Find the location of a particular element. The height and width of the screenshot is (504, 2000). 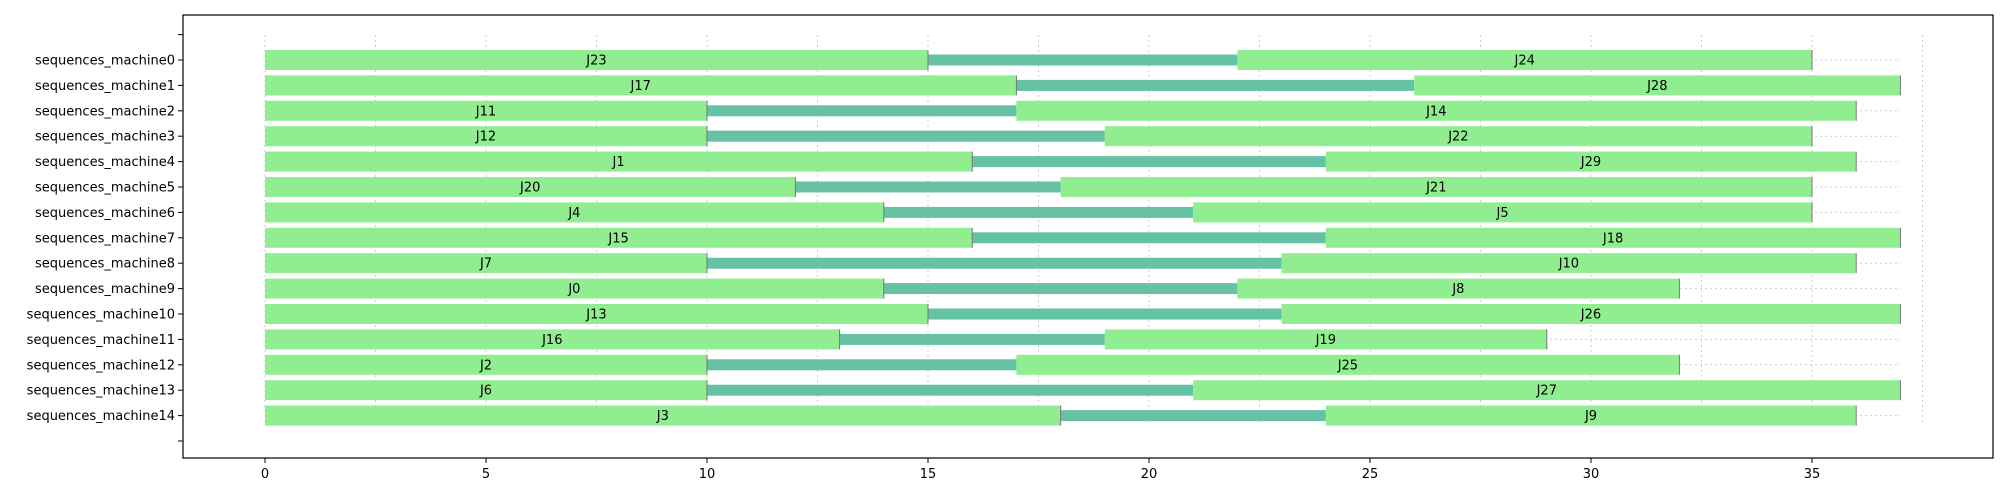

x-tick-label: 5 is located at coordinates (486, 474).